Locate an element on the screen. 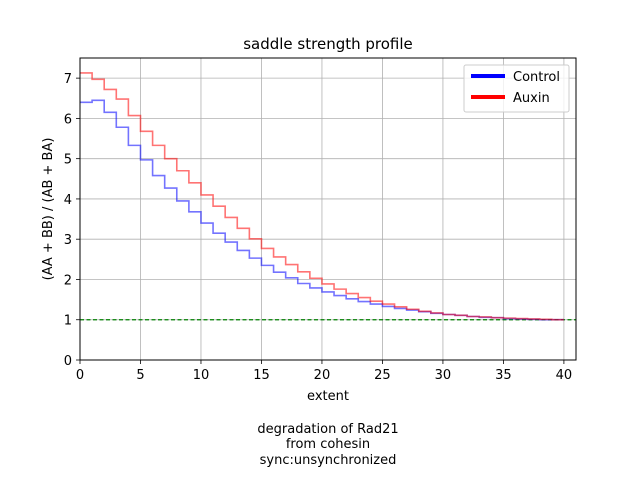 The height and width of the screenshot is (480, 640). chart-title: saddle strength profile is located at coordinates (328, 44).